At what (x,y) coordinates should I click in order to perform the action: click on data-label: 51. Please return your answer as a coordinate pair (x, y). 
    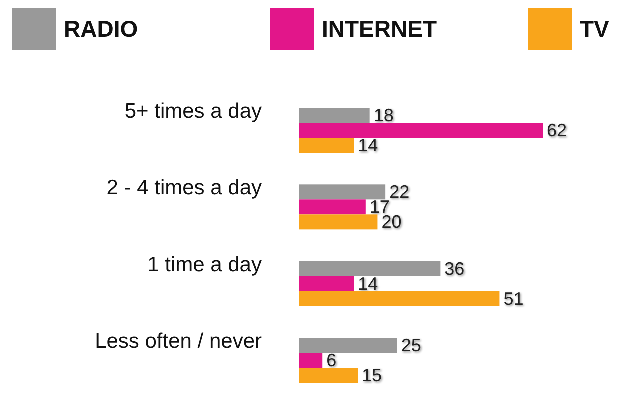
    Looking at the image, I should click on (514, 298).